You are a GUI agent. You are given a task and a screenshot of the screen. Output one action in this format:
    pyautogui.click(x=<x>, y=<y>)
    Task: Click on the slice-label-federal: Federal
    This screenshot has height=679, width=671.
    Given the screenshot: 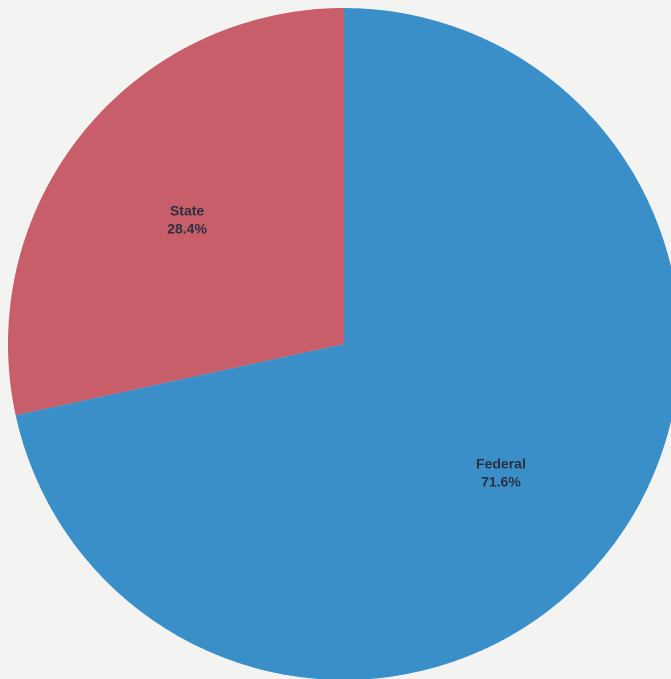 What is the action you would take?
    pyautogui.click(x=501, y=464)
    